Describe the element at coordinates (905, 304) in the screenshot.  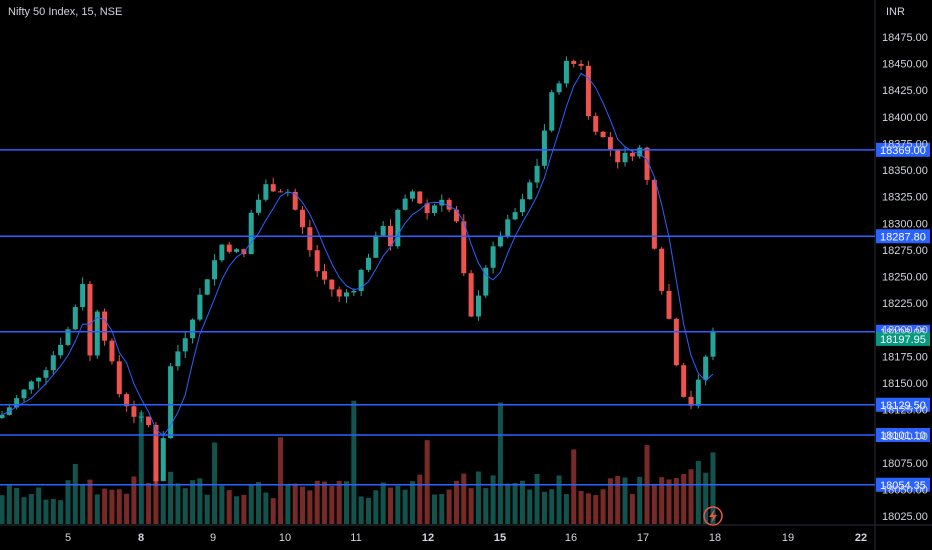
I see `price-tick-label: 18225.00` at that location.